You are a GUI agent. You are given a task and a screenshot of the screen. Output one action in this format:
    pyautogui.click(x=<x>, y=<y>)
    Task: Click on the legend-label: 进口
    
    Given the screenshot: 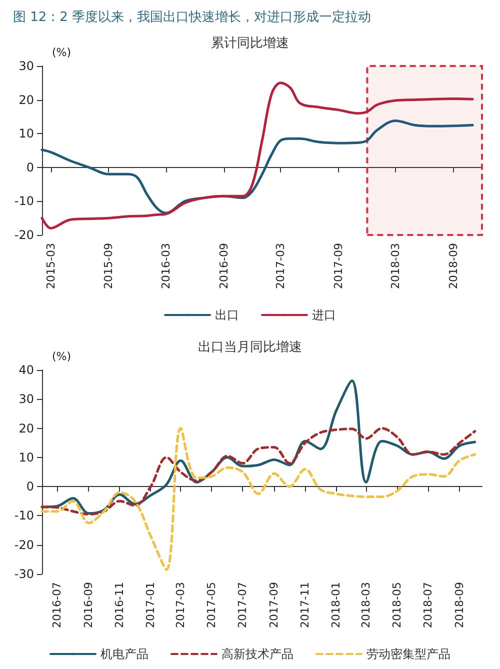 What is the action you would take?
    pyautogui.click(x=324, y=315)
    